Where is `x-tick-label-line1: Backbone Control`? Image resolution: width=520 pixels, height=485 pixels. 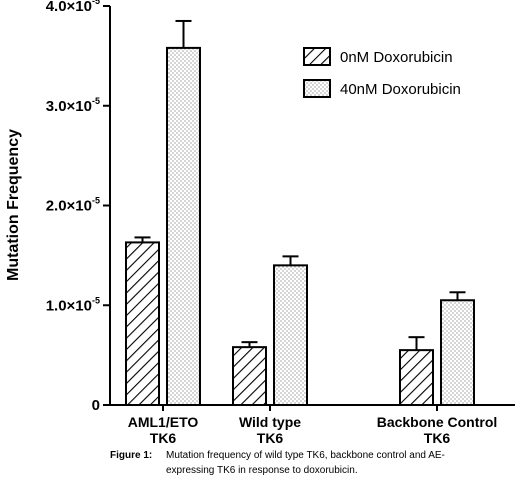
x-tick-label-line1: Backbone Control is located at coordinates (437, 422).